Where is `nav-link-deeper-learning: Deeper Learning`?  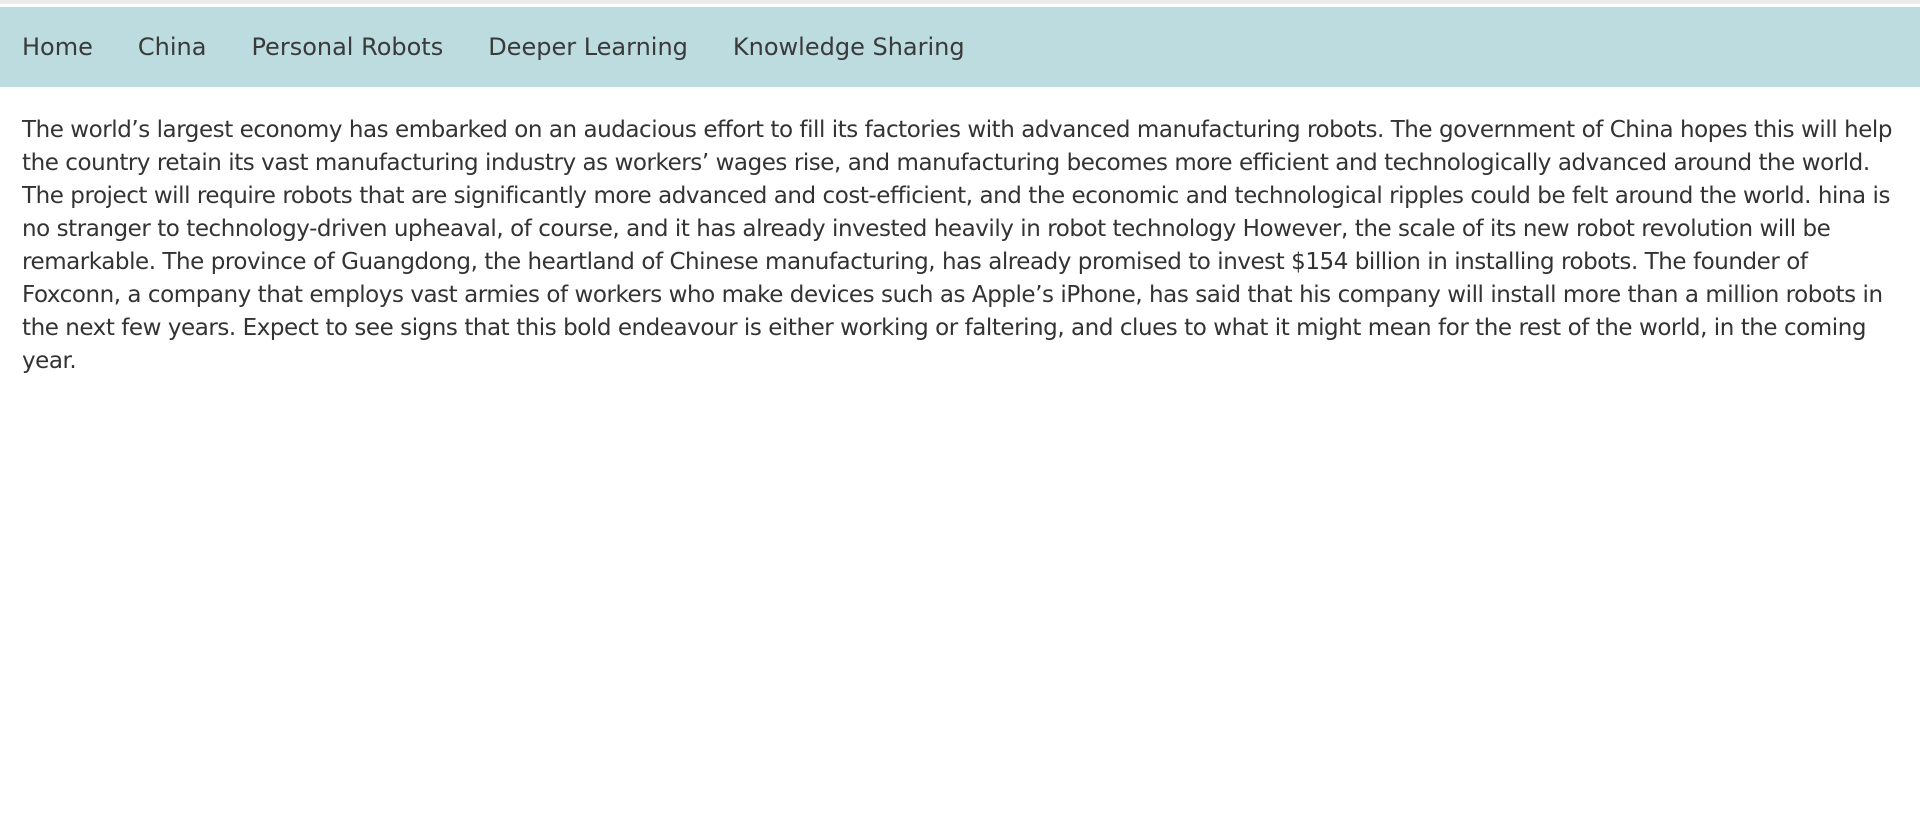
nav-link-deeper-learning: Deeper Learning is located at coordinates (588, 47).